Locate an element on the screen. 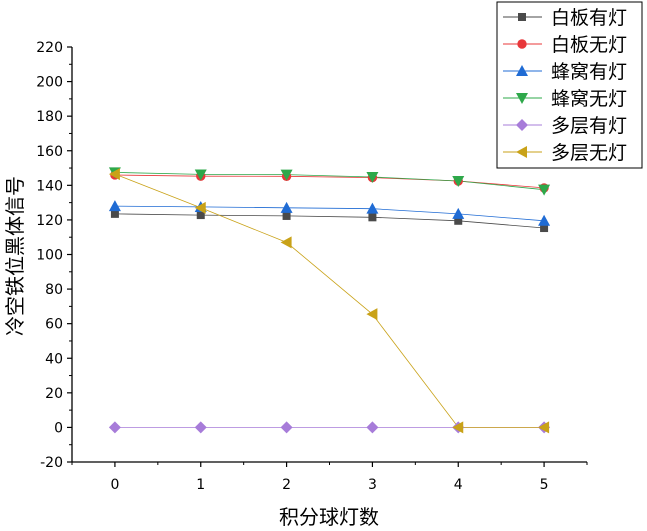  legend-entry: 多层无灯 is located at coordinates (589, 153).